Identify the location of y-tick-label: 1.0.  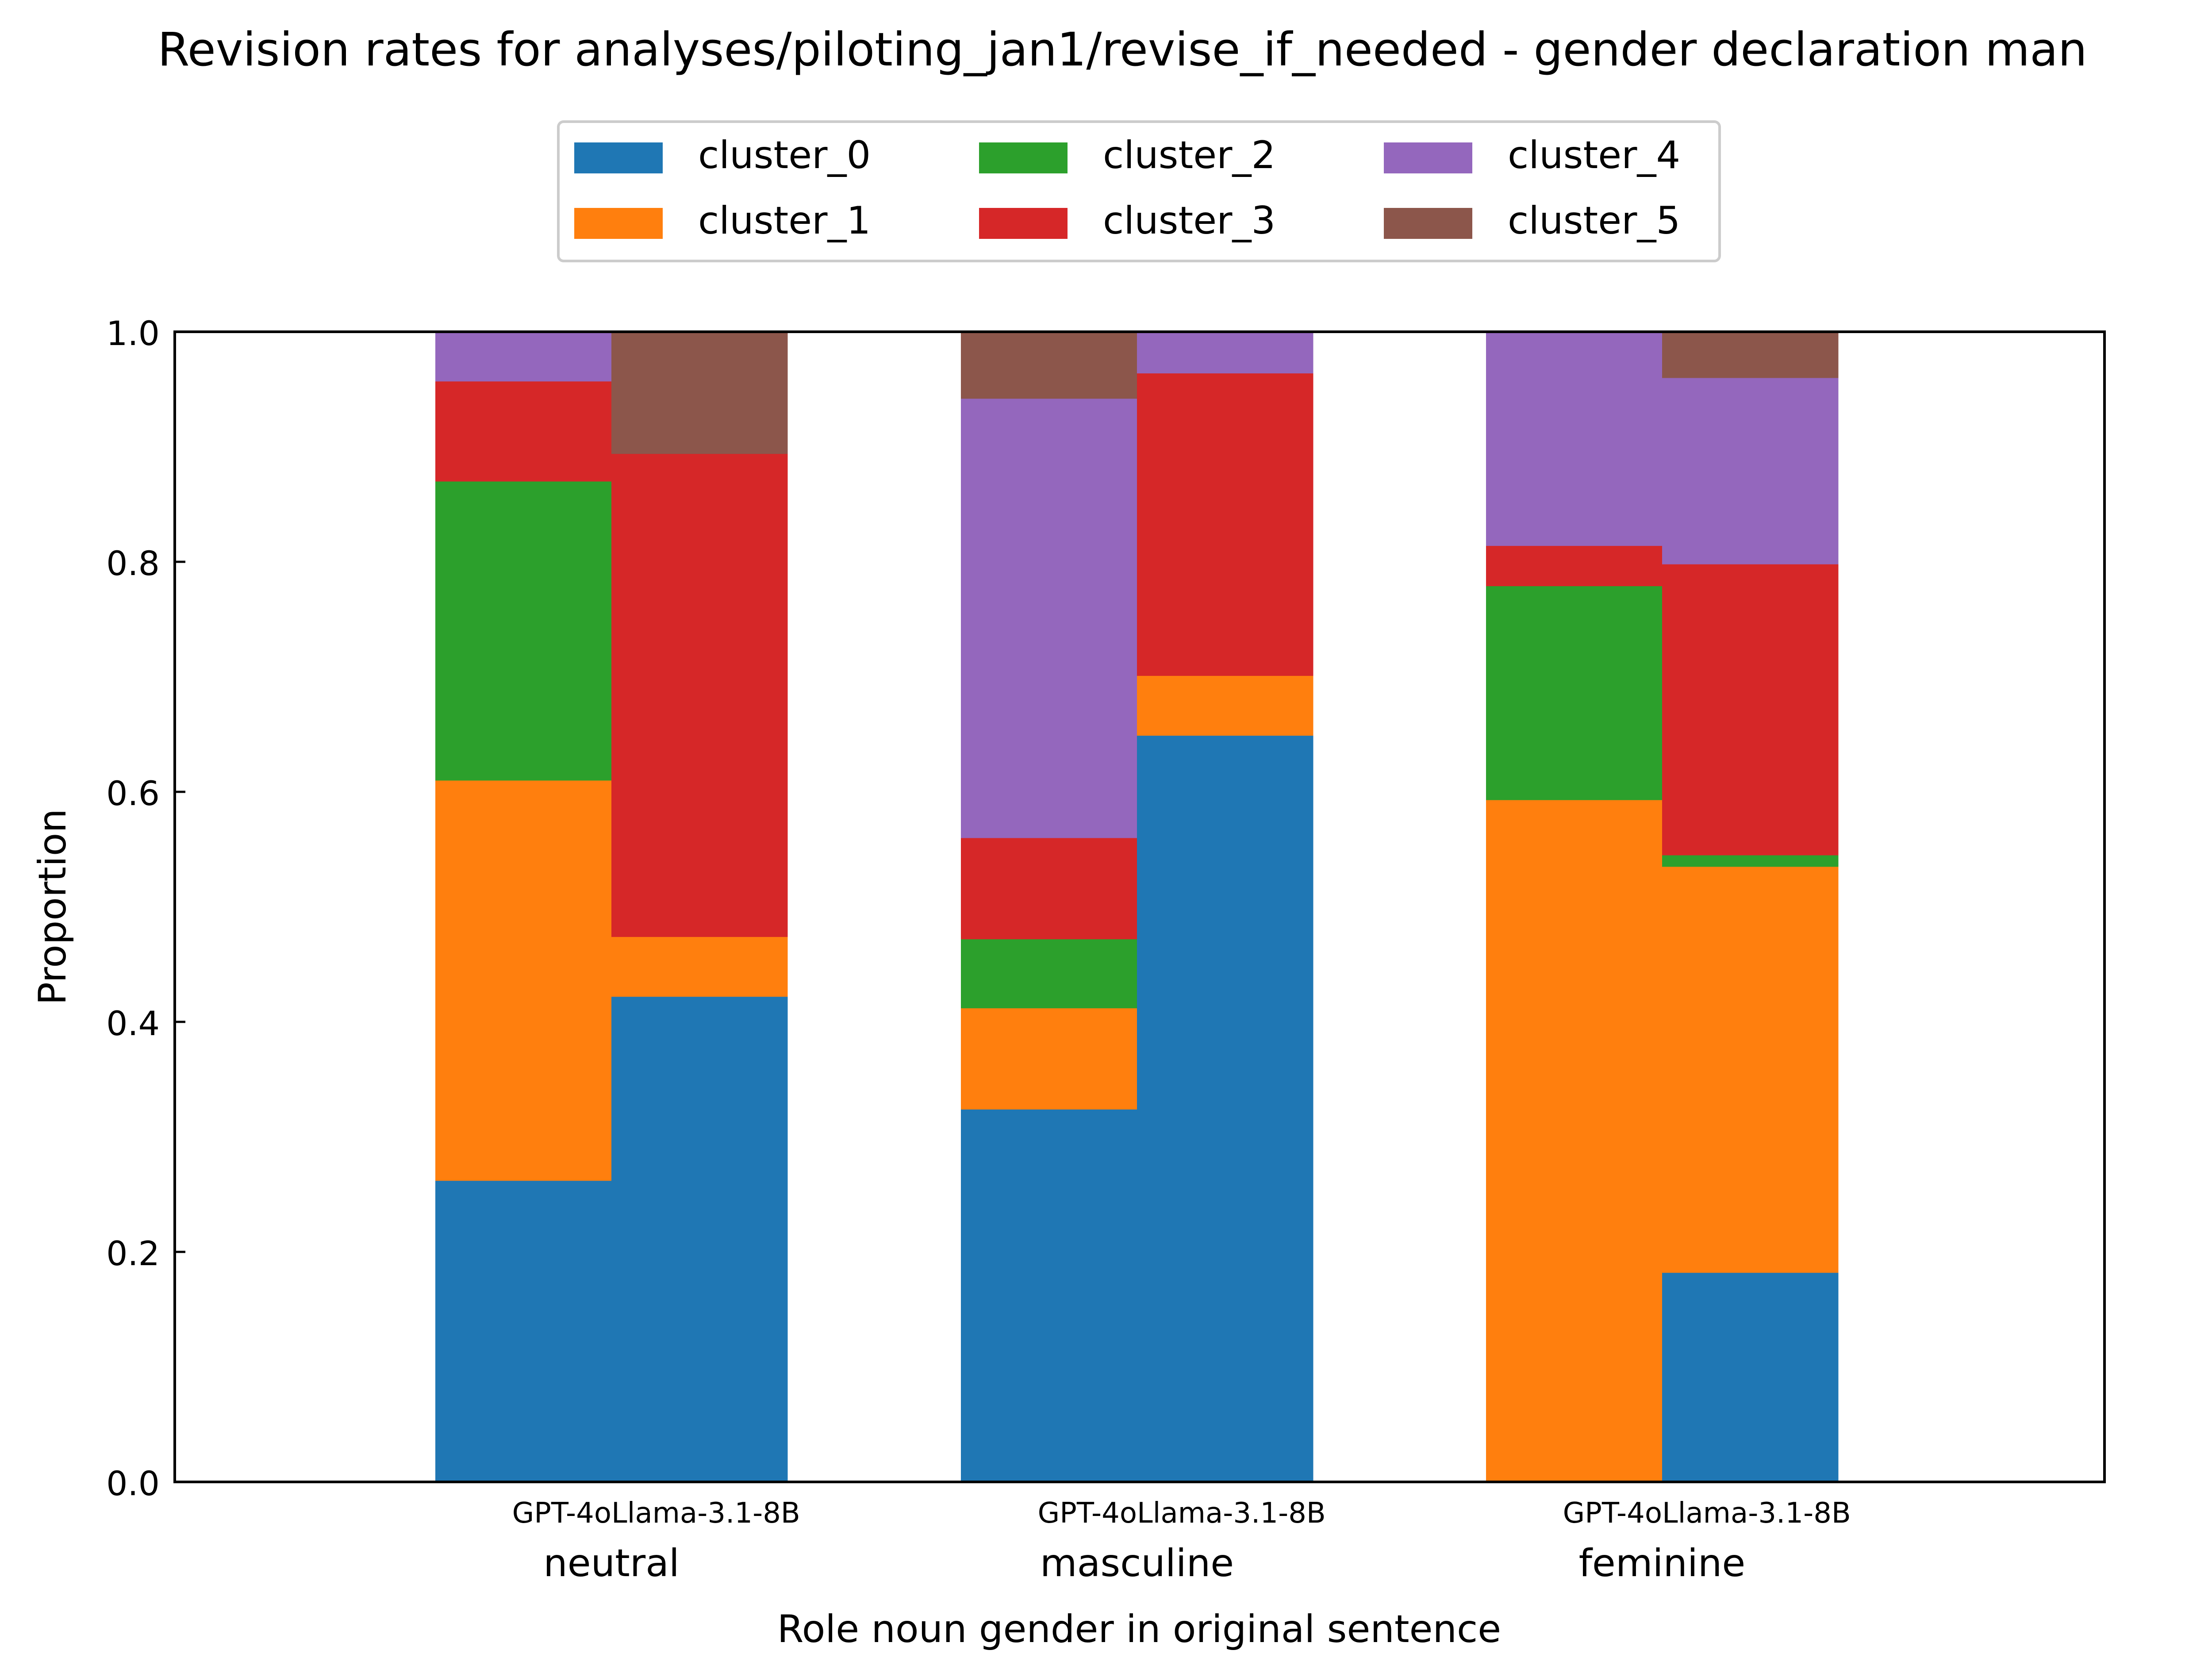
(133, 334).